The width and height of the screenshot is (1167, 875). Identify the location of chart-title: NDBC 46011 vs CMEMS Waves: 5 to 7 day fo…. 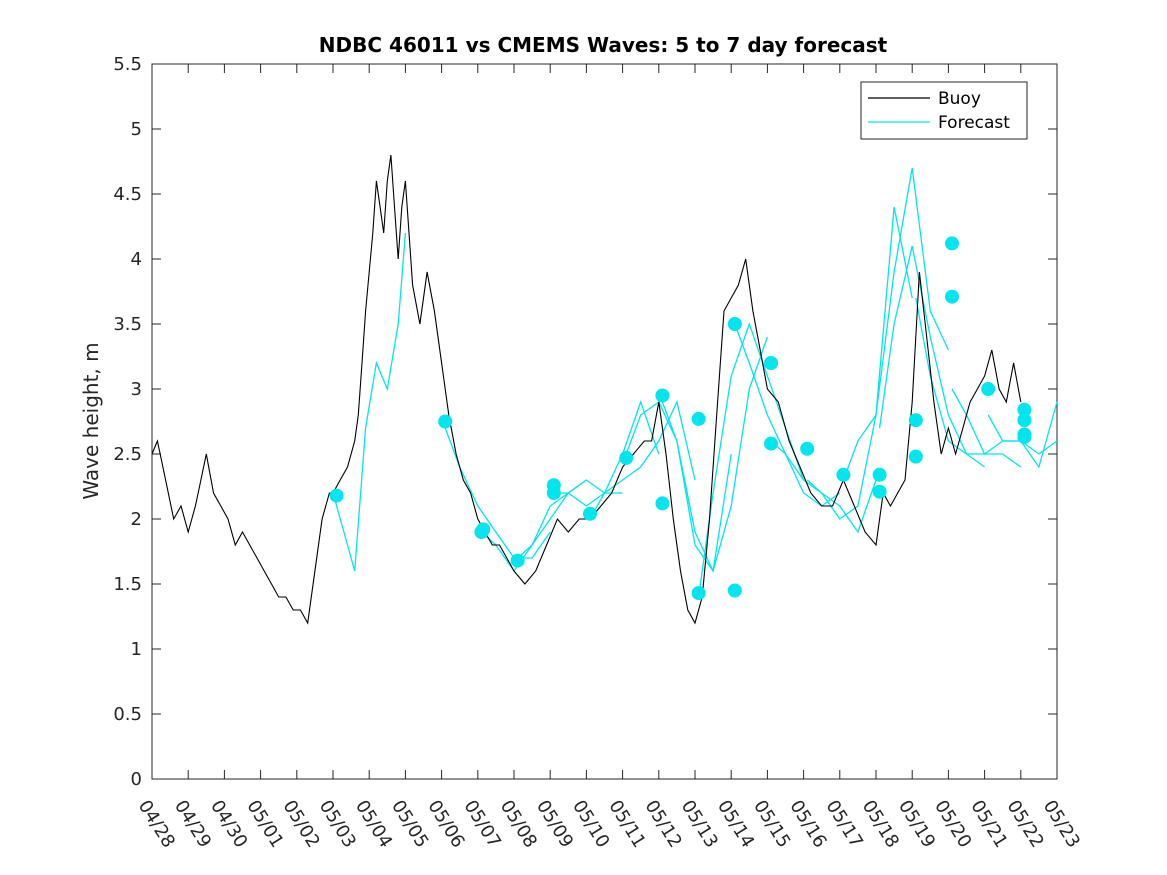
(603, 45).